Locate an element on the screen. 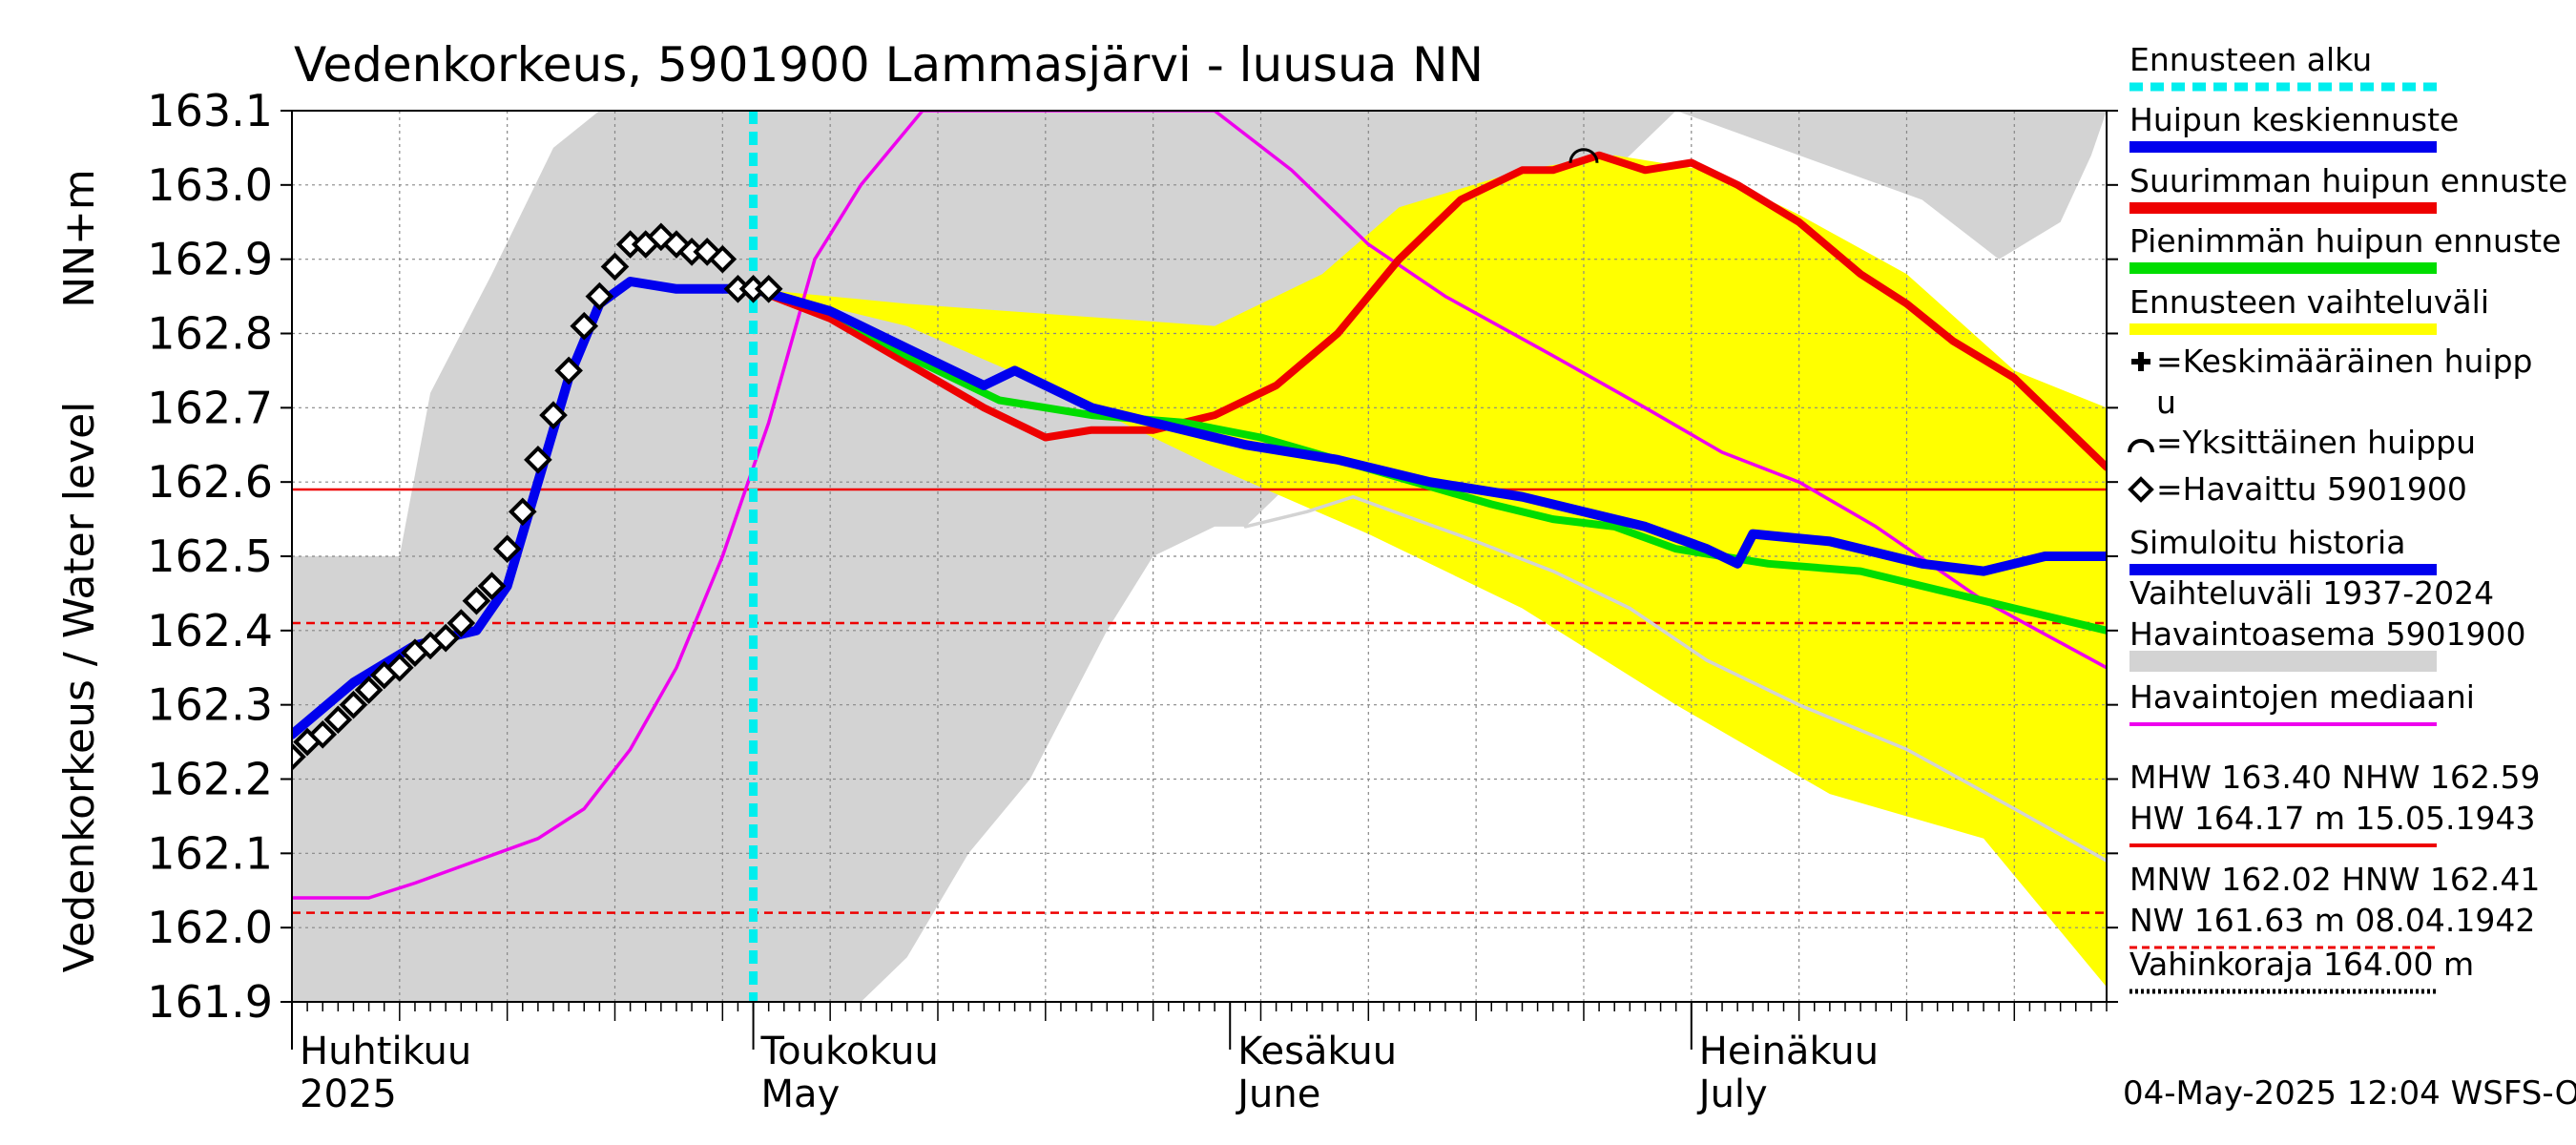  legend-label-2: u is located at coordinates (2166, 403).